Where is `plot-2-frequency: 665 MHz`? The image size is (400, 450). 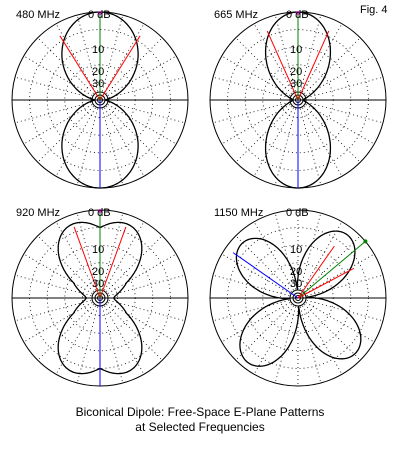 plot-2-frequency: 665 MHz is located at coordinates (236, 15).